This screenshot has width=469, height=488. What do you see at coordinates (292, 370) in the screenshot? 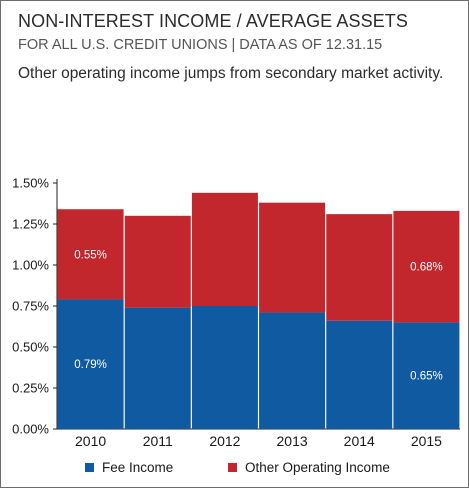
I see `bar-fee-2013` at bounding box center [292, 370].